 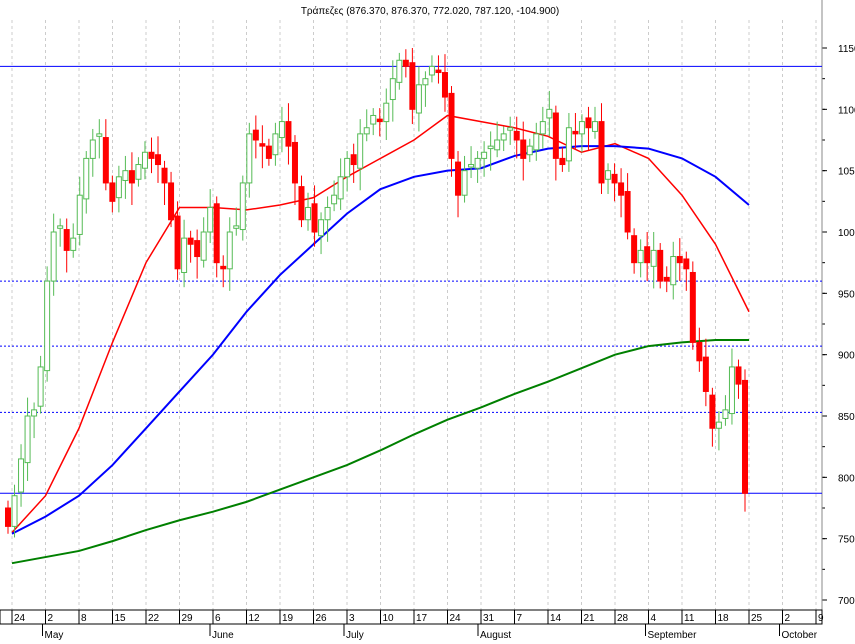 What do you see at coordinates (188, 618) in the screenshot?
I see `x-tick-label: 29` at bounding box center [188, 618].